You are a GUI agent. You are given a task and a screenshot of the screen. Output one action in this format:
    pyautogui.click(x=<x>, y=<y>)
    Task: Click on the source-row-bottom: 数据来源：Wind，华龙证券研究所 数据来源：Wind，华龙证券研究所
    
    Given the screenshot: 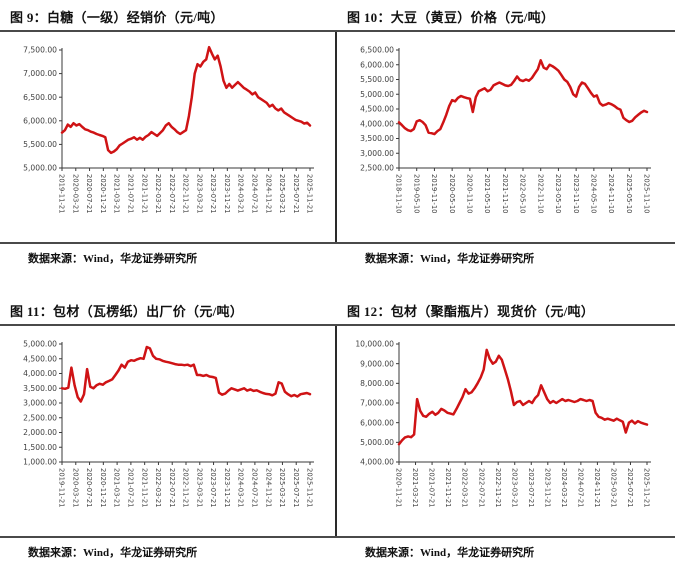 What is the action you would take?
    pyautogui.click(x=337, y=552)
    